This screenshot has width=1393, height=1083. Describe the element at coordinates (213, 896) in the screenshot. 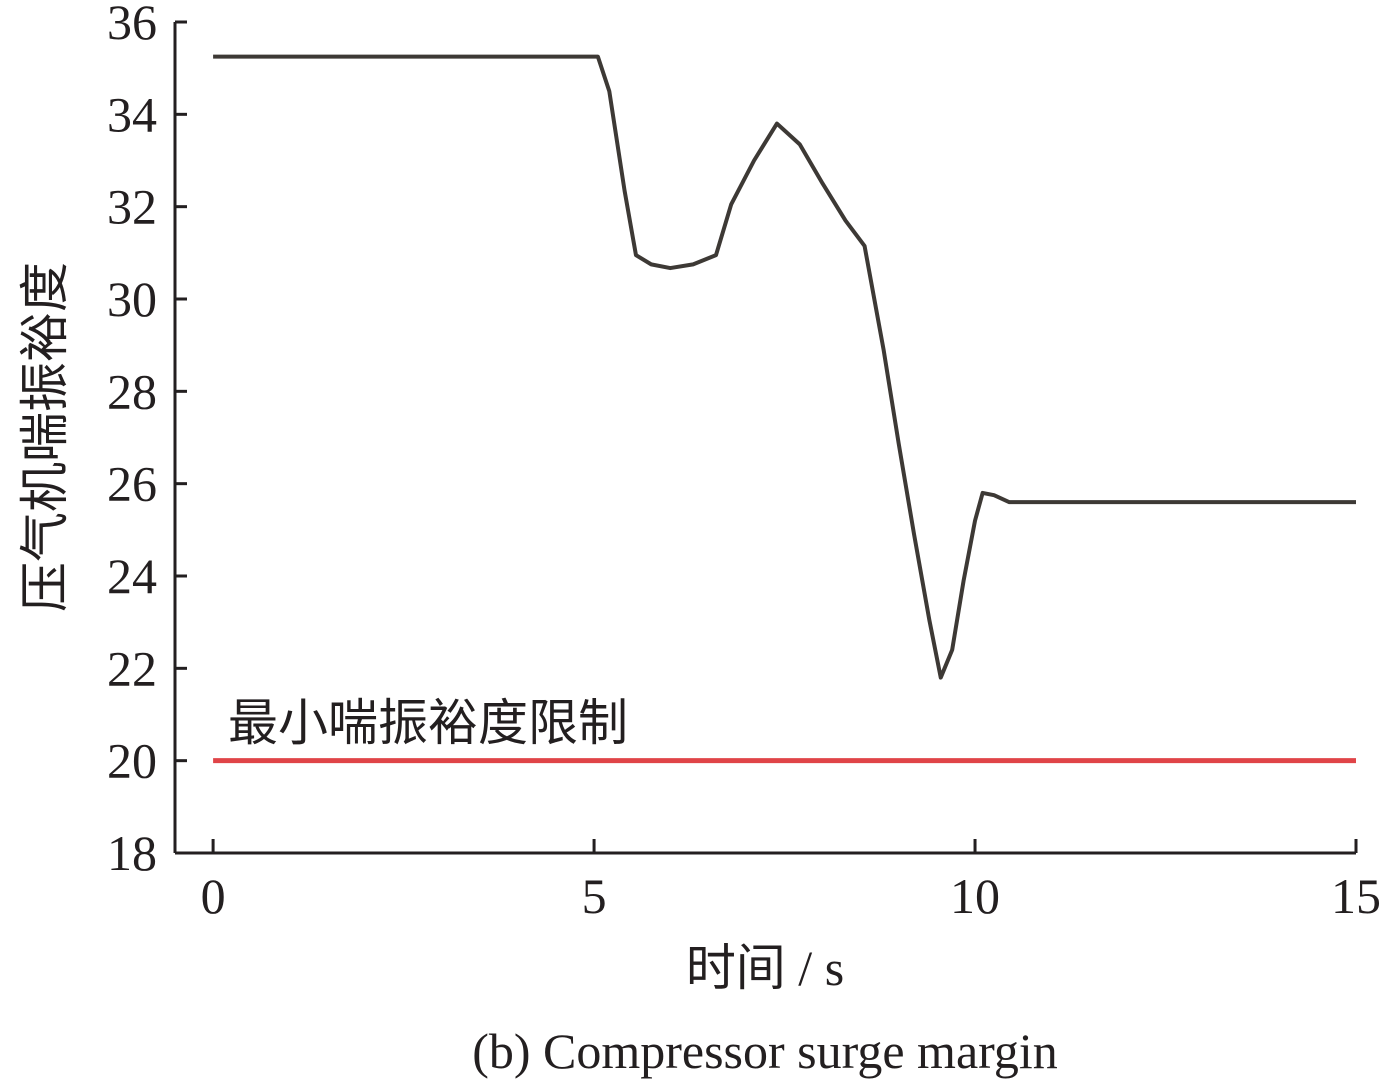

I see `x-tick-label: 0` at that location.